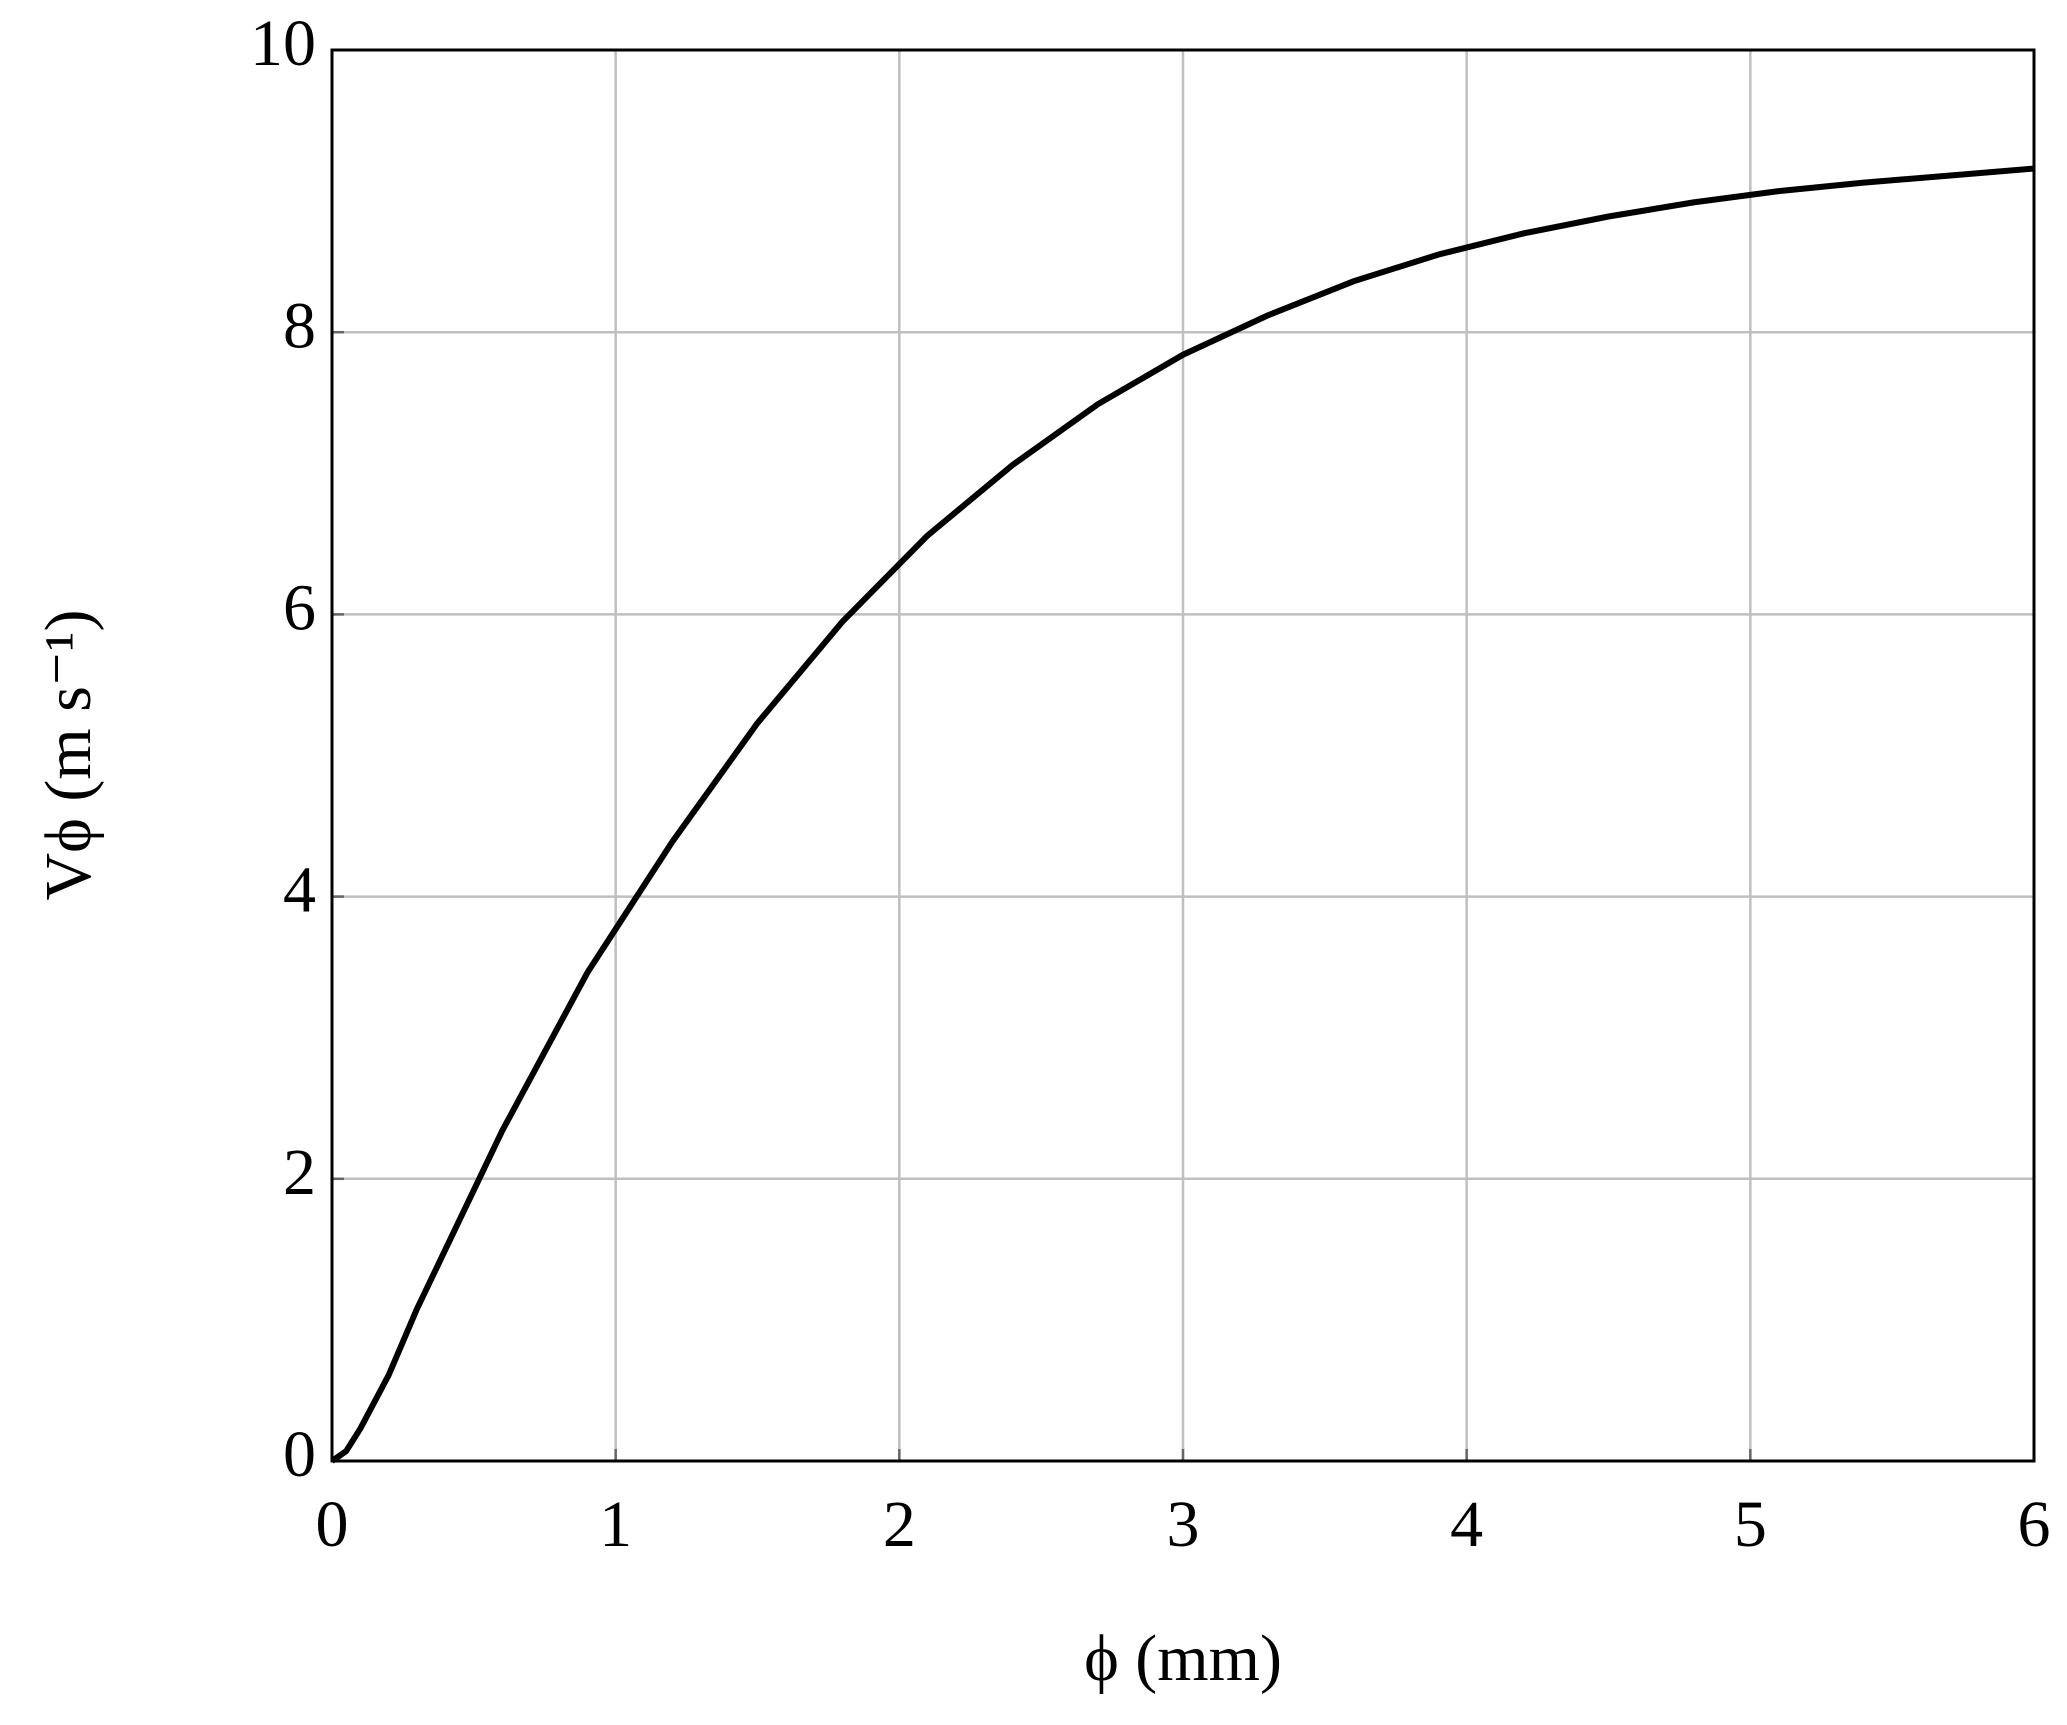 This screenshot has width=2067, height=1725. I want to click on x-axis-label: ϕ (mm), so click(1183, 1658).